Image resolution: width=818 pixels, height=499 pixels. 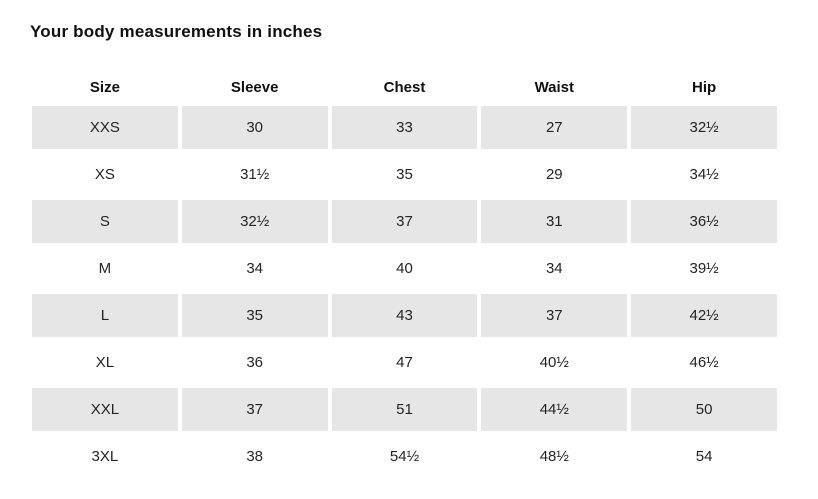 I want to click on cell-hip: 54, so click(x=704, y=456).